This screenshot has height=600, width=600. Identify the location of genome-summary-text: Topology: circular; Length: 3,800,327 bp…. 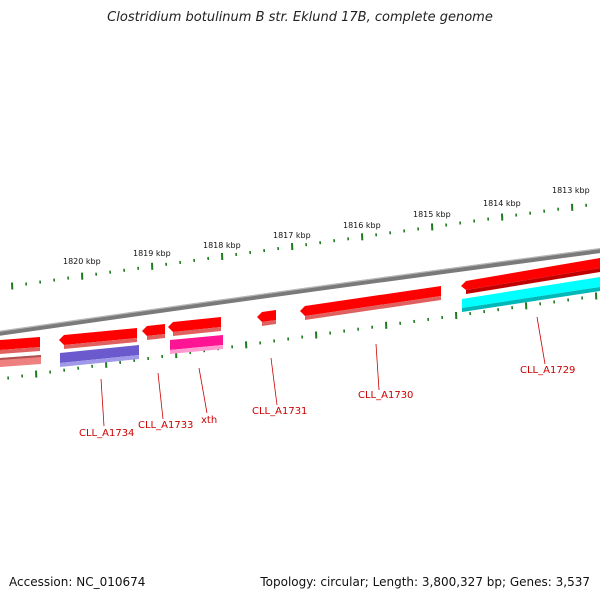
(425, 582).